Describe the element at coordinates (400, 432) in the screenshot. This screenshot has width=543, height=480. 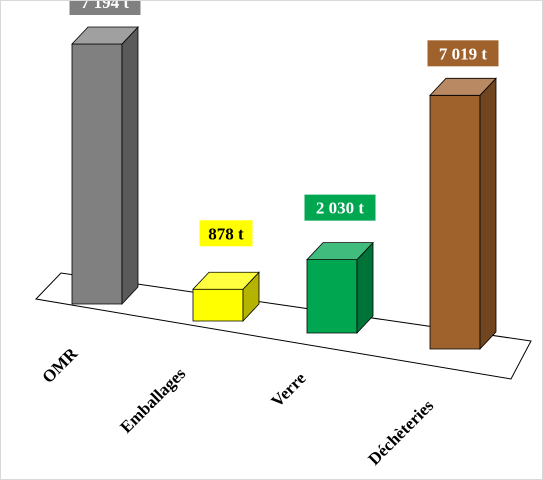
I see `category-label: Déchèteries` at that location.